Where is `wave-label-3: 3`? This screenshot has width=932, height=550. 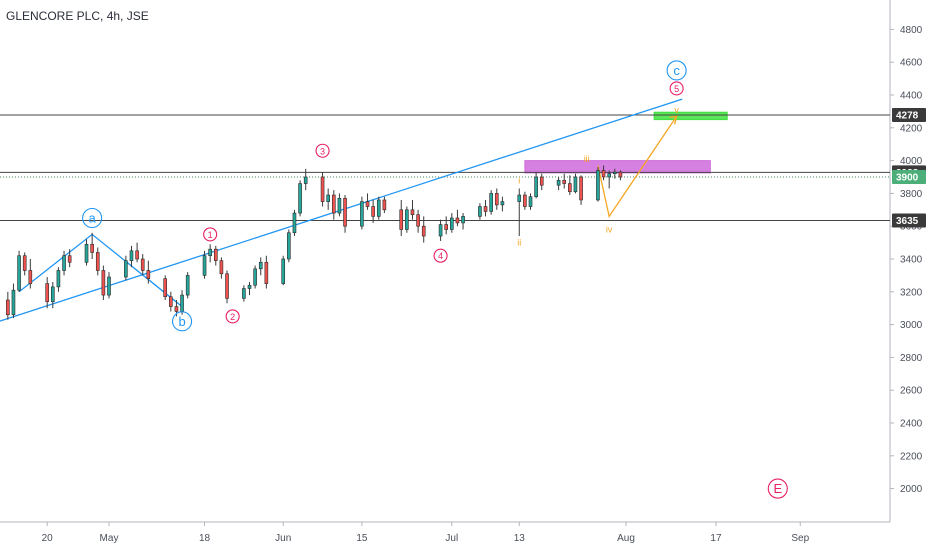 wave-label-3: 3 is located at coordinates (322, 151).